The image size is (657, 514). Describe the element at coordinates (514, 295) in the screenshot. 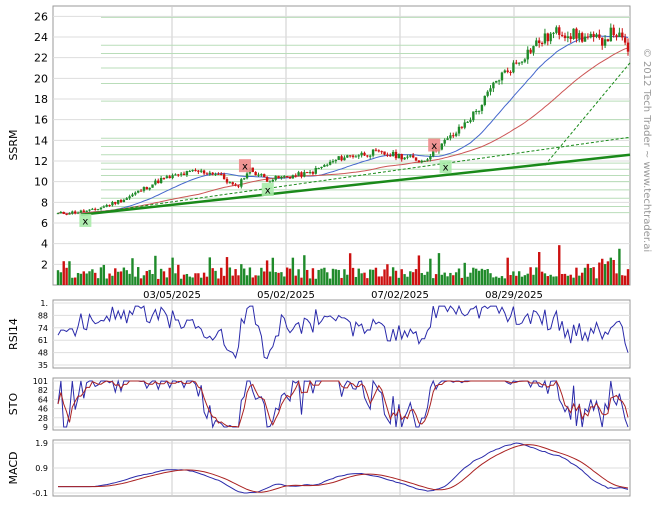

I see `x-date-label: 08/29/2025` at that location.